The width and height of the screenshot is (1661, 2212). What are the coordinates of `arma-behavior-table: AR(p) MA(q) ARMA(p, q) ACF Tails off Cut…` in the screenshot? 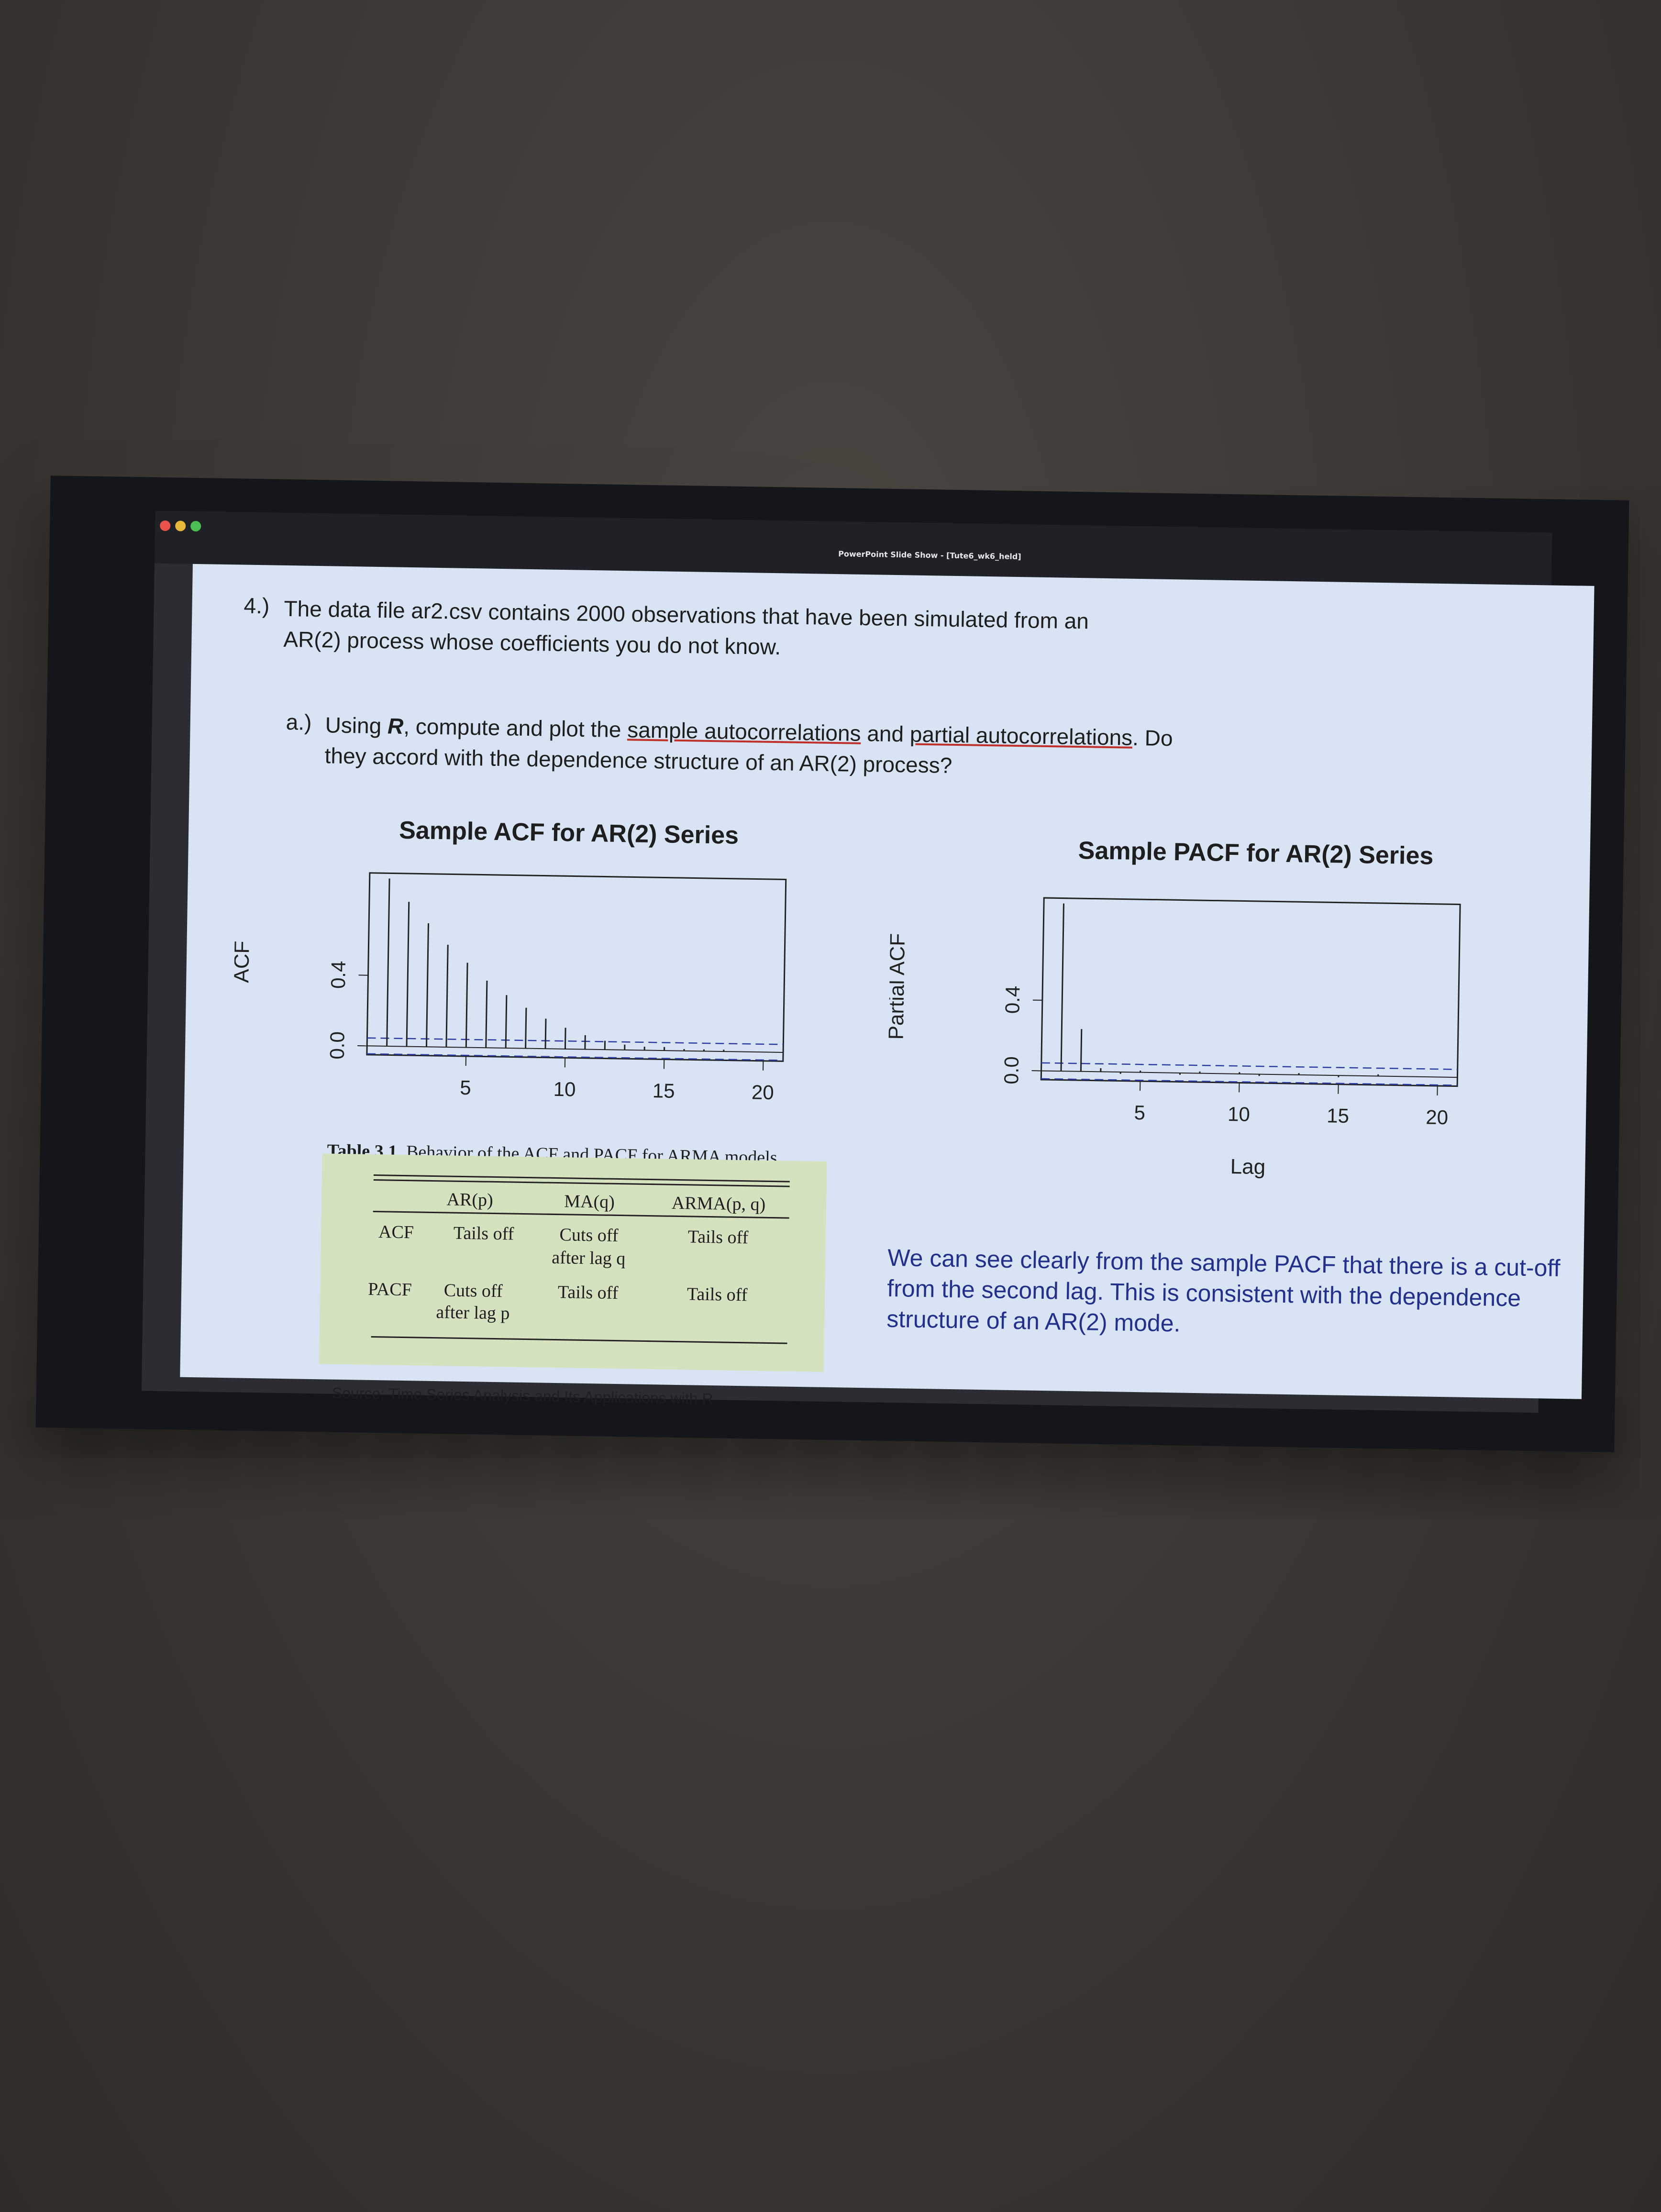 It's located at (573, 1262).